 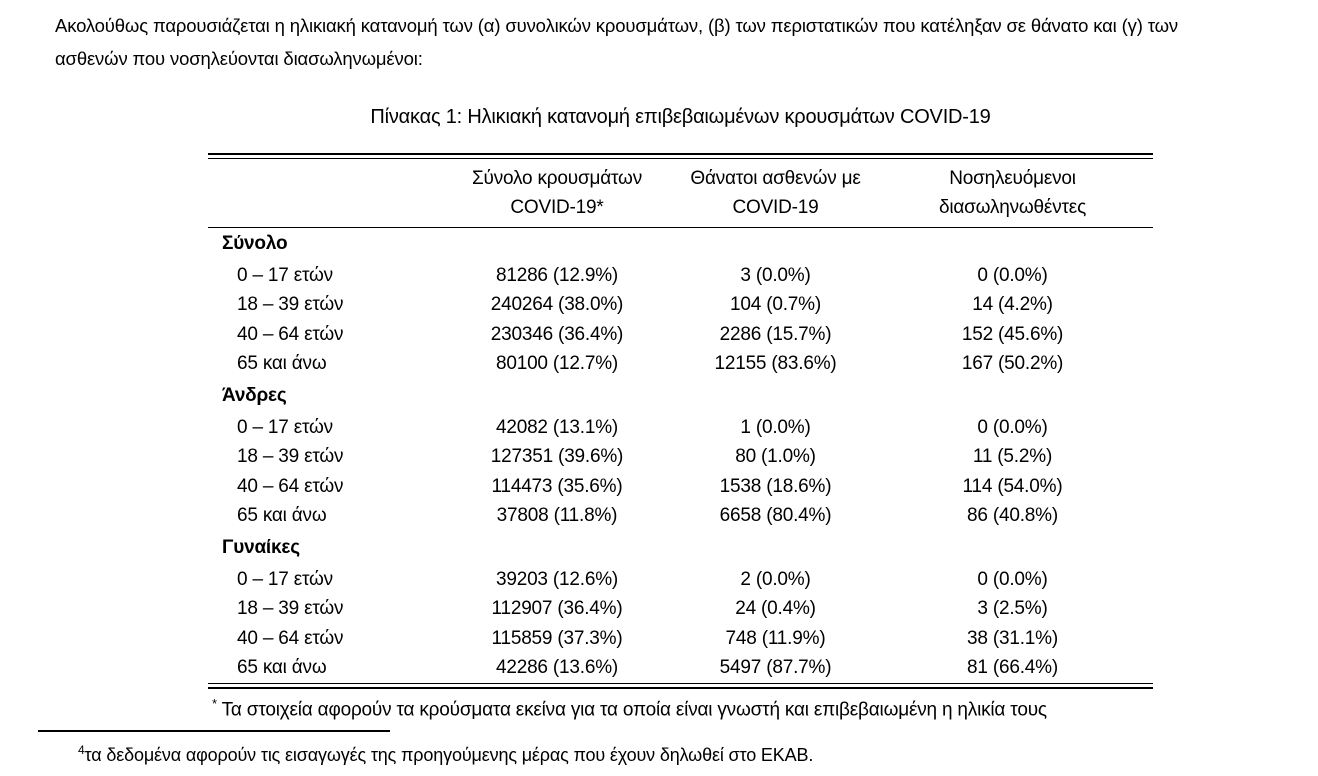 What do you see at coordinates (1012, 457) in the screenshot?
I see `intubated-cell: 11 (5.2%)` at bounding box center [1012, 457].